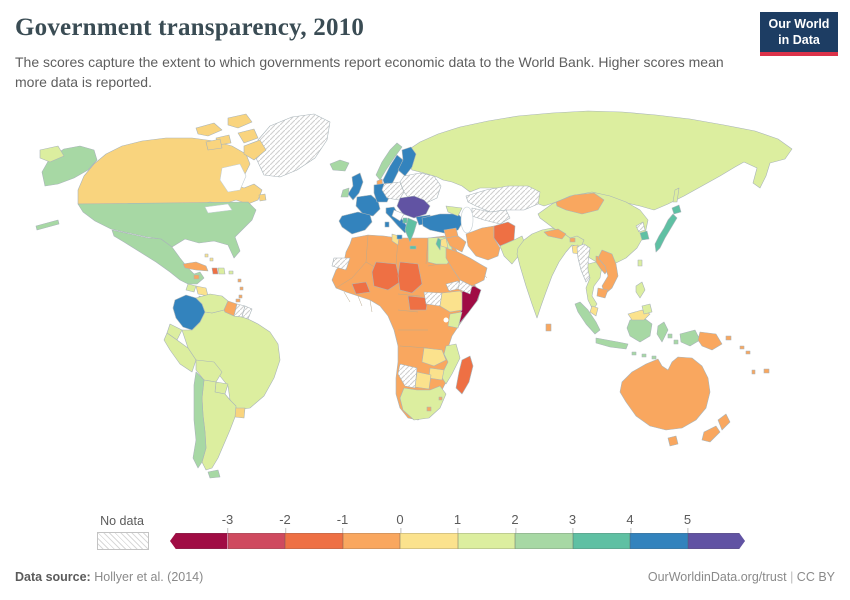  I want to click on region-niger, so click(386, 276).